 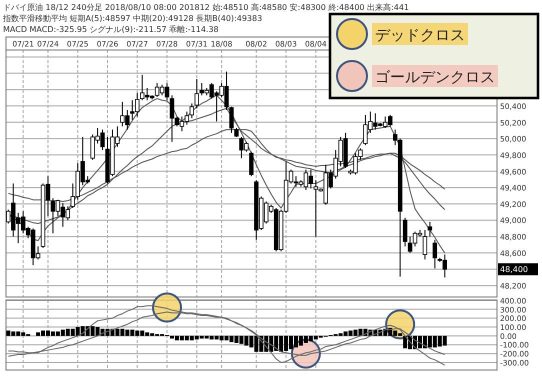 I want to click on chart-subtitle: 指数平滑移動平均 短期A(5):48597 中期(20):49128 長期B(40):49383, so click(x=132, y=18).